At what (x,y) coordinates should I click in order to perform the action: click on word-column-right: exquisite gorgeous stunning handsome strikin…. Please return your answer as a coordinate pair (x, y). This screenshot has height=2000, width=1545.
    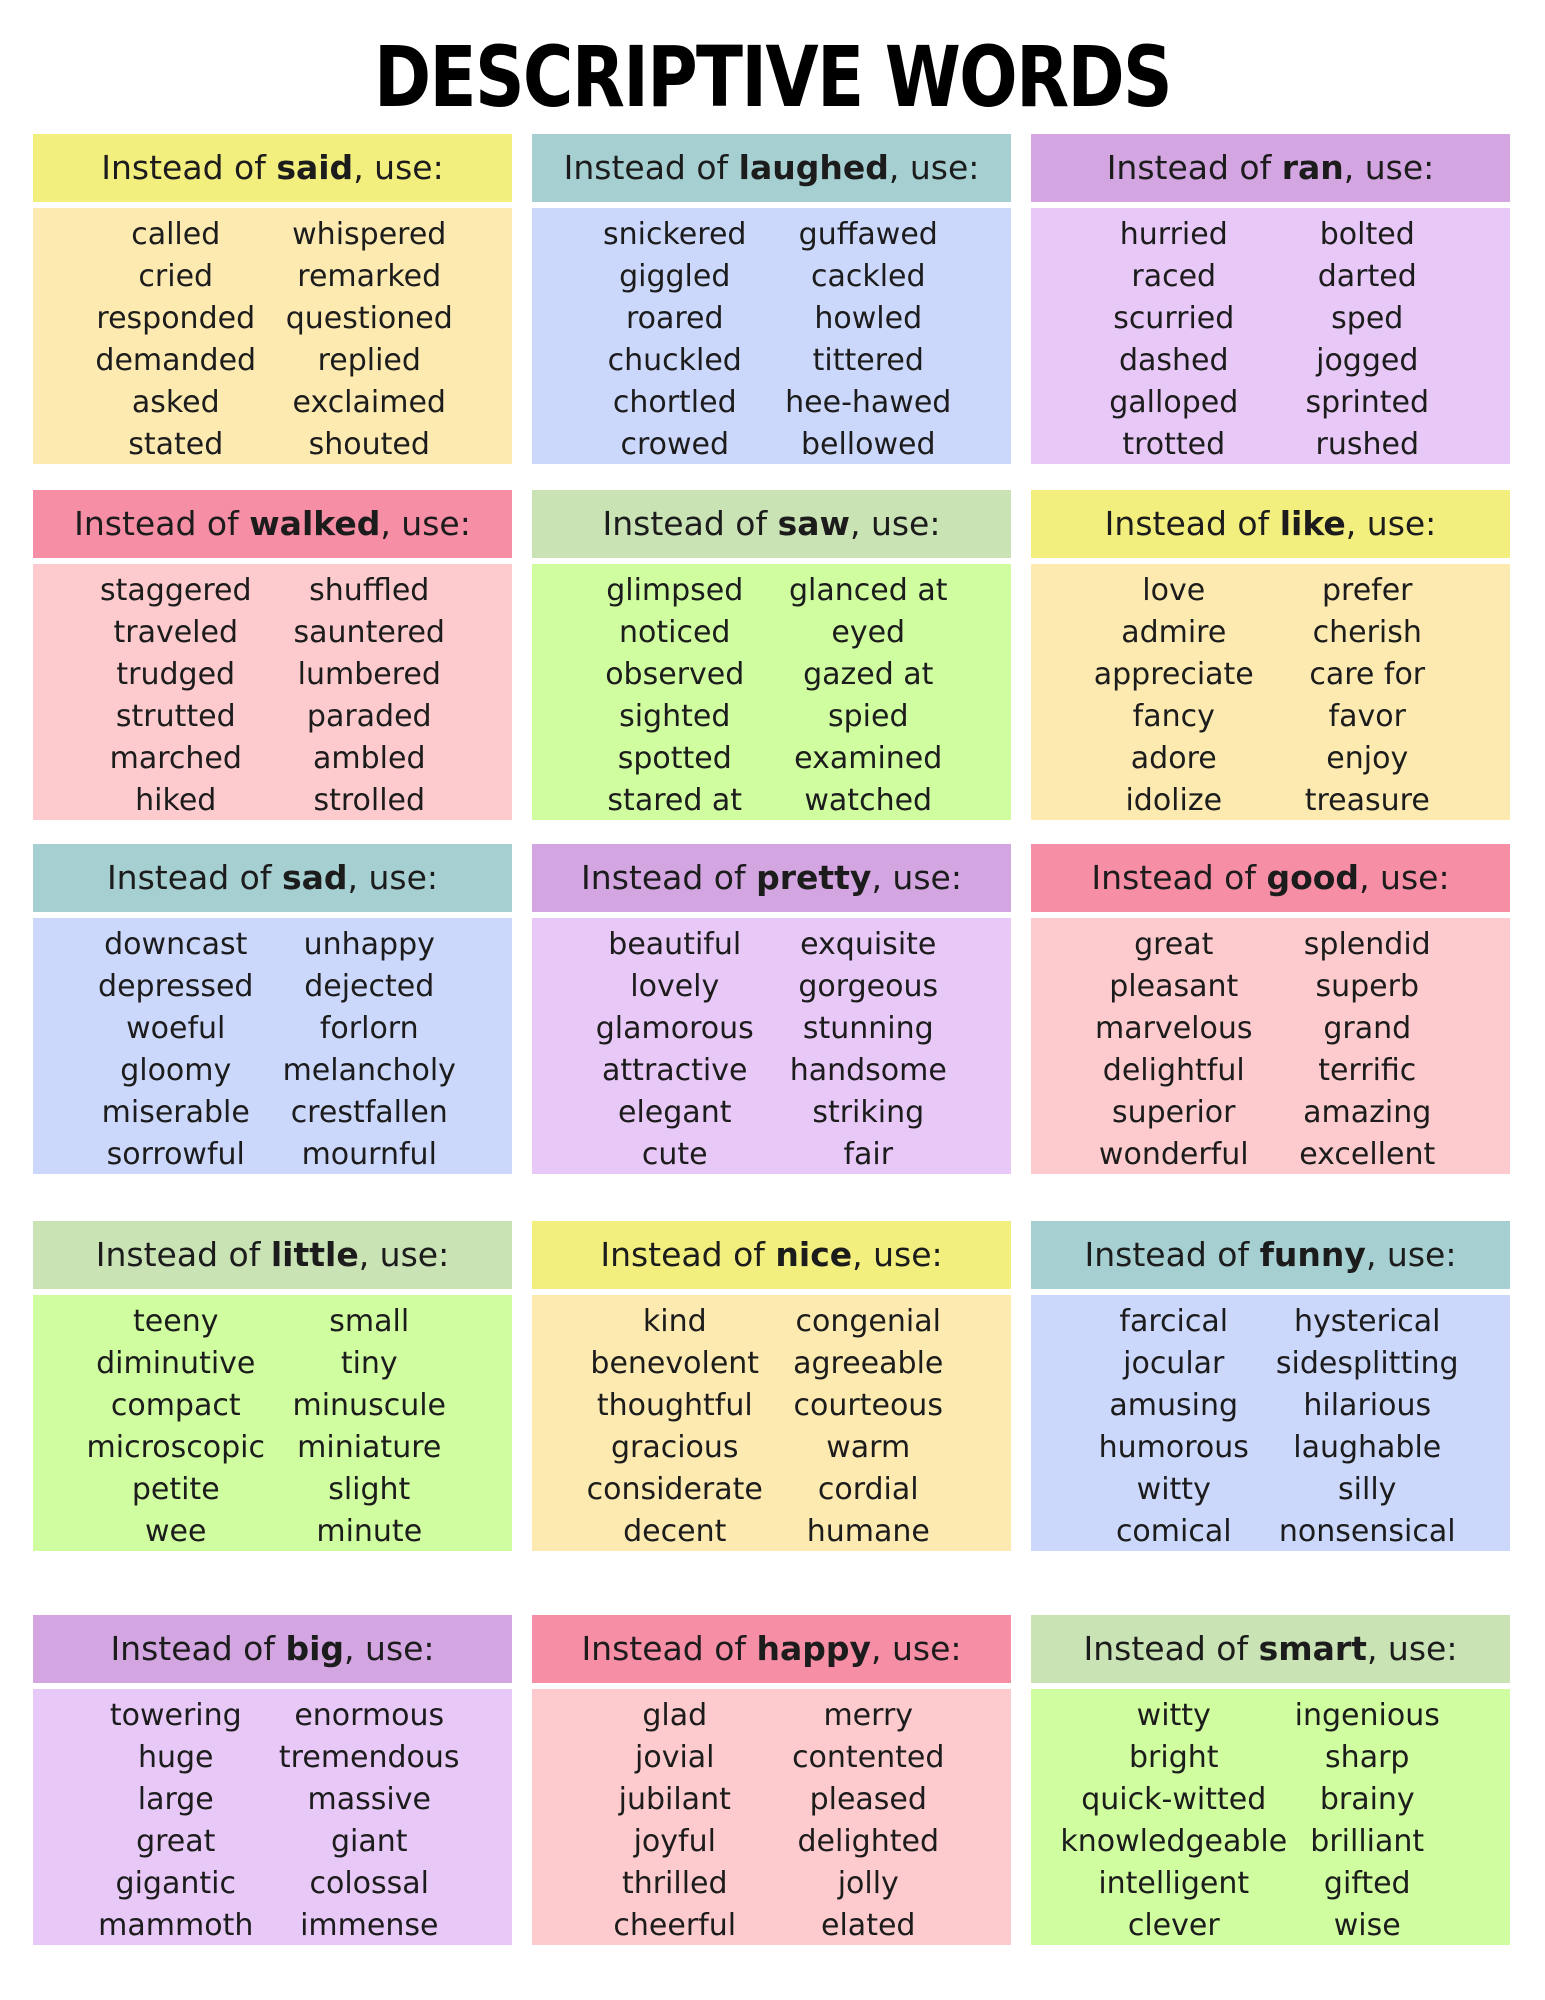
    Looking at the image, I should click on (869, 1049).